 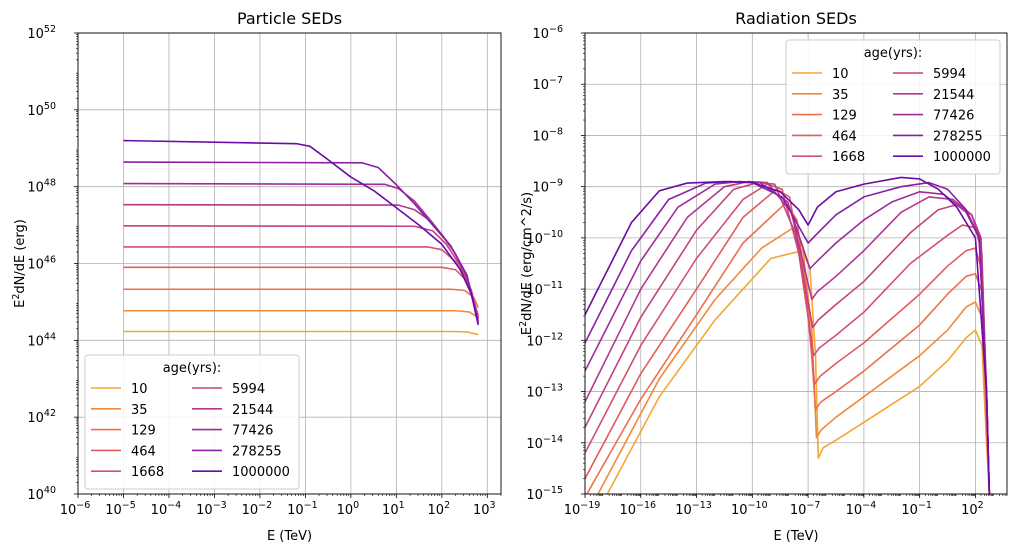 What do you see at coordinates (257, 509) in the screenshot?
I see `x-tick-label: 10⁻²` at bounding box center [257, 509].